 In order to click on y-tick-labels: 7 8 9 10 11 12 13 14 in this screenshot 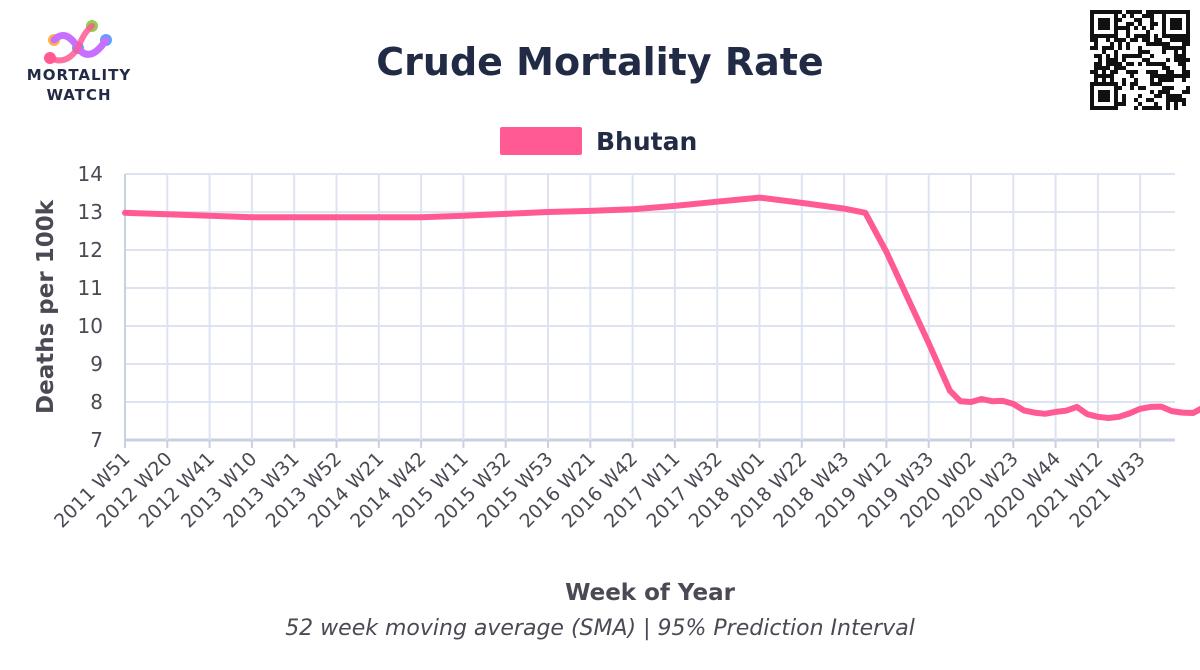, I will do `click(90, 307)`.